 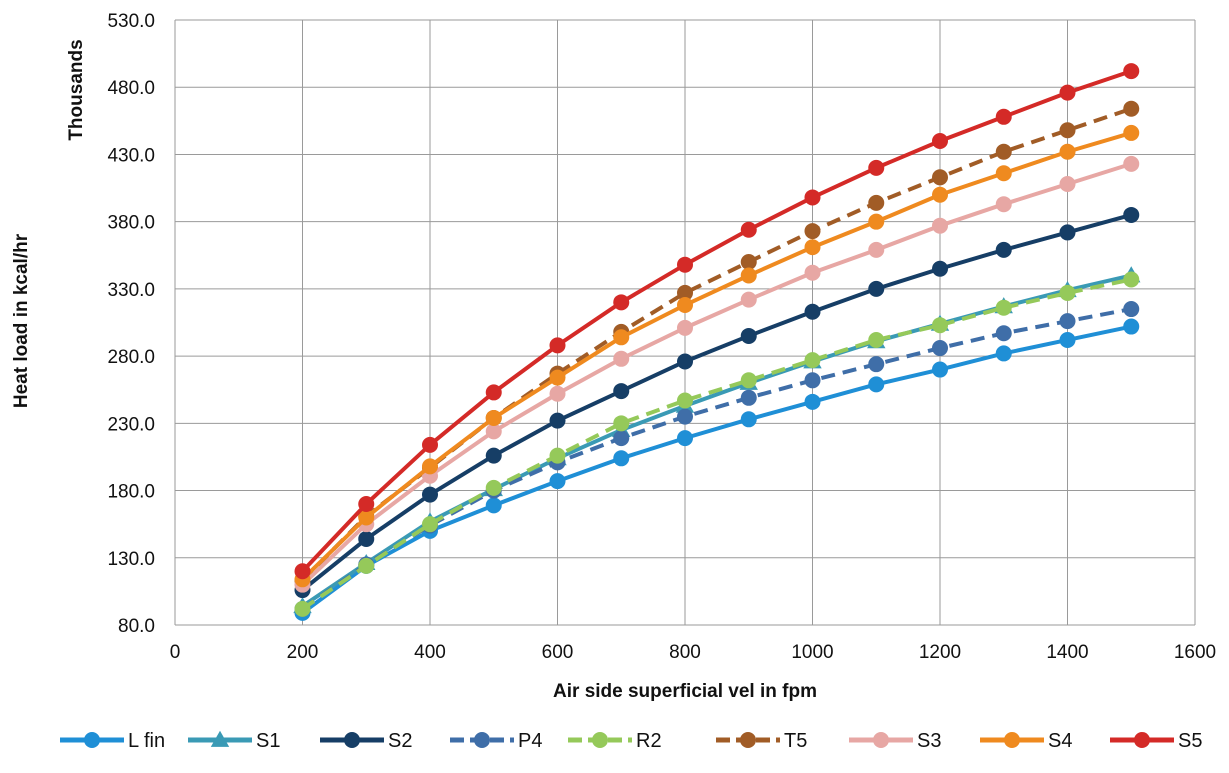 I want to click on legend-item-l-fin: L fin, so click(x=112, y=741).